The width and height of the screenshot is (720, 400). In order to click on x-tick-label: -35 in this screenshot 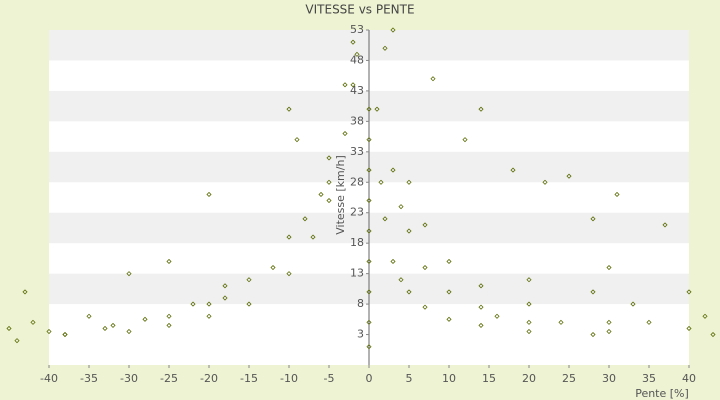, I will do `click(89, 378)`.